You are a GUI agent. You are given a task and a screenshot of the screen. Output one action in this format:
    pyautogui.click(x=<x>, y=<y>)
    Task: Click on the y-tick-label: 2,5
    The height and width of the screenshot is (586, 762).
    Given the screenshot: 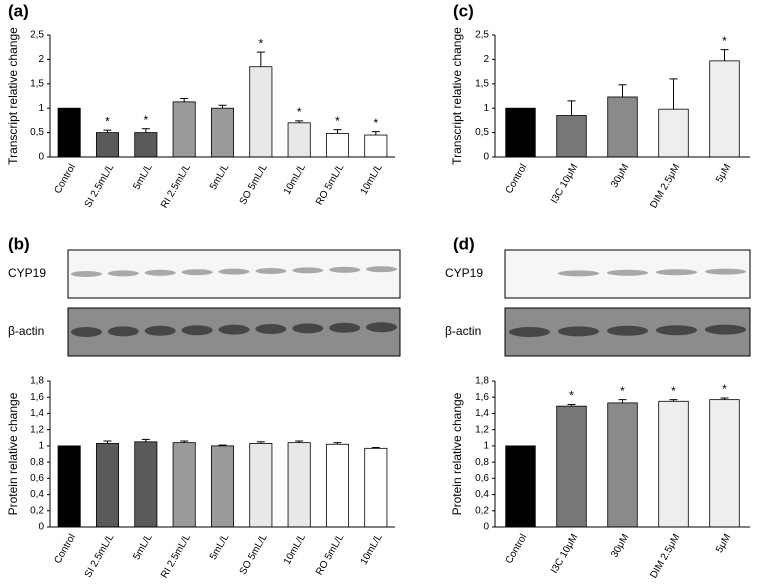 What is the action you would take?
    pyautogui.click(x=482, y=35)
    